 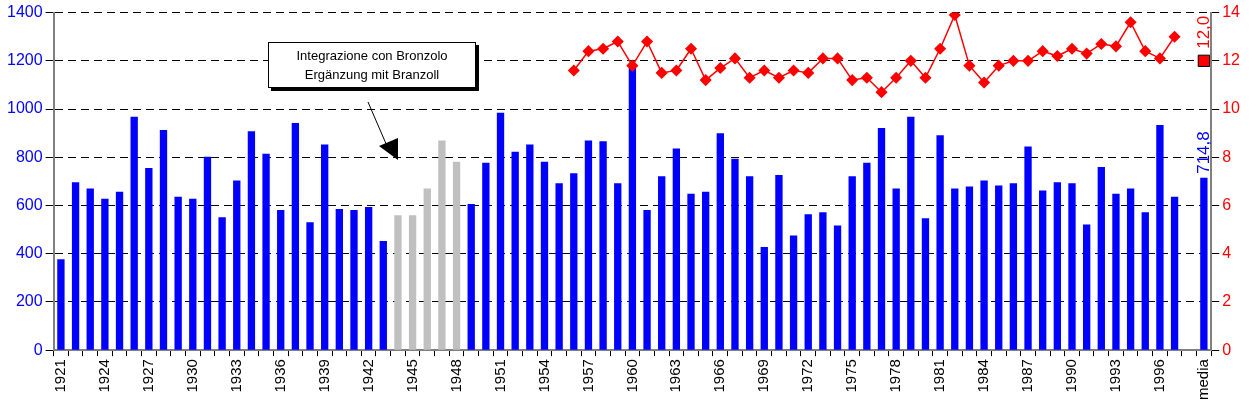 What do you see at coordinates (29, 156) in the screenshot?
I see `y-tick-label: 800` at bounding box center [29, 156].